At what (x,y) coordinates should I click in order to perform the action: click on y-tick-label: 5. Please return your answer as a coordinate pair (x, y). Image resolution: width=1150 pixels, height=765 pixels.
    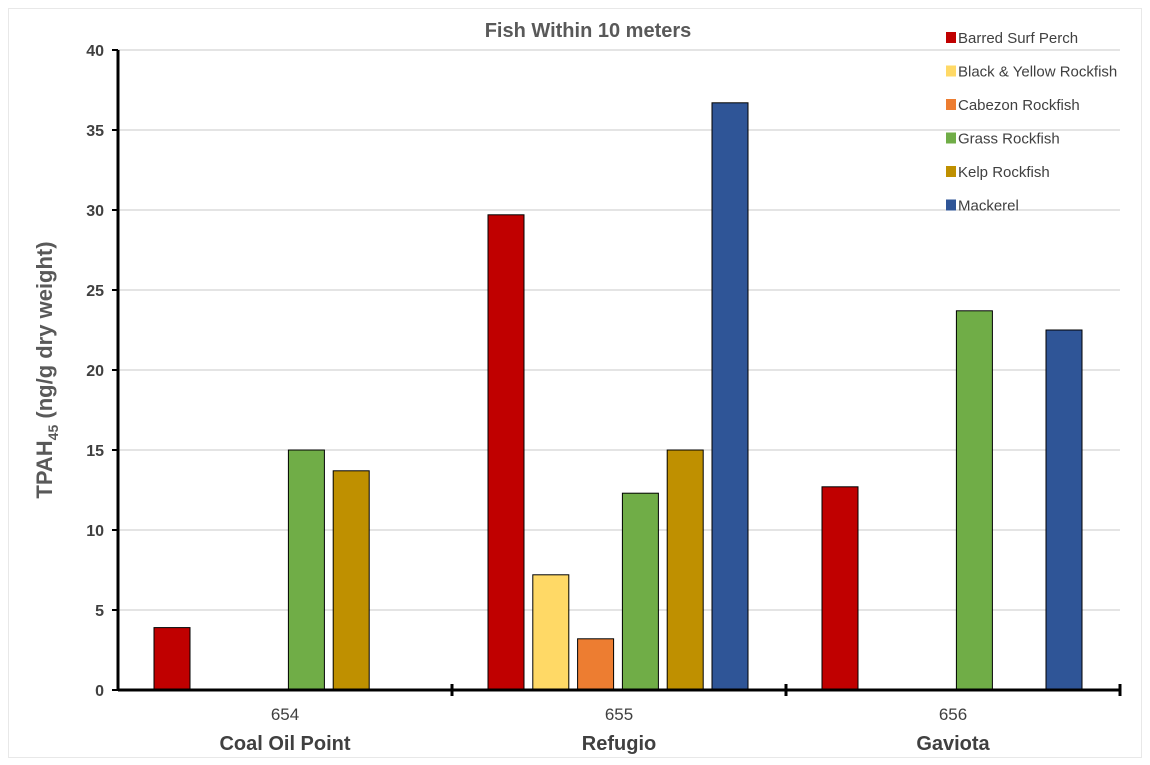
    Looking at the image, I should click on (99, 611).